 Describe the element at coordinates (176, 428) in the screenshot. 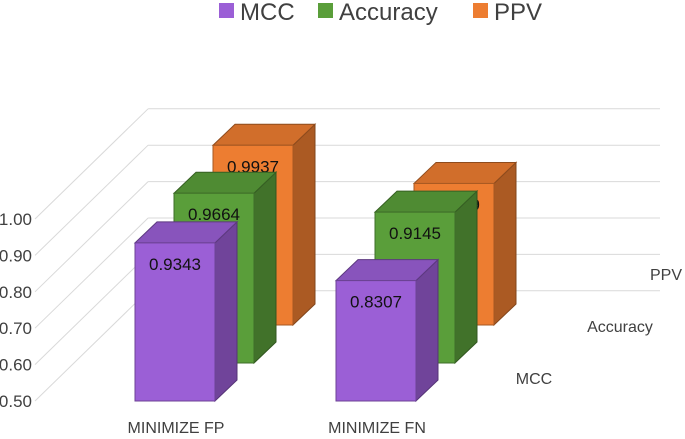

I see `category-label: MINIMIZE FP` at that location.